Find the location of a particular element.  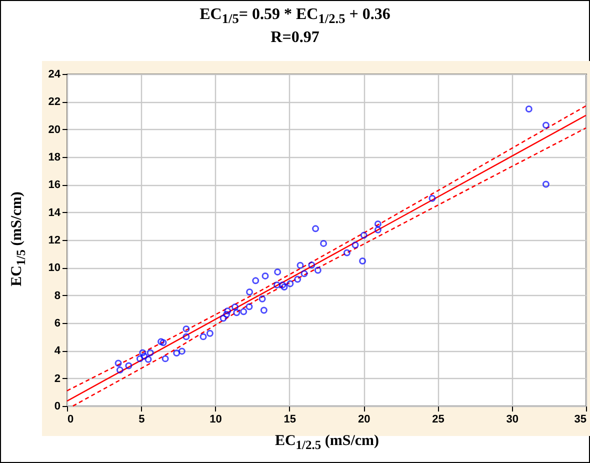

x-tick-label: 25 is located at coordinates (438, 420).